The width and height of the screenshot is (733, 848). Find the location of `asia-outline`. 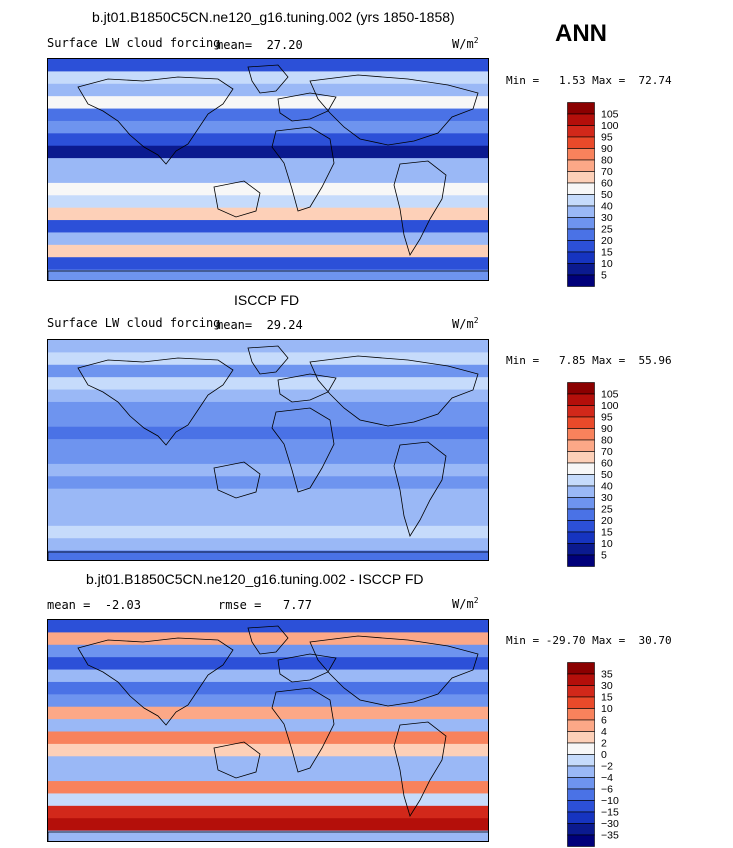

asia-outline is located at coordinates (394, 671).